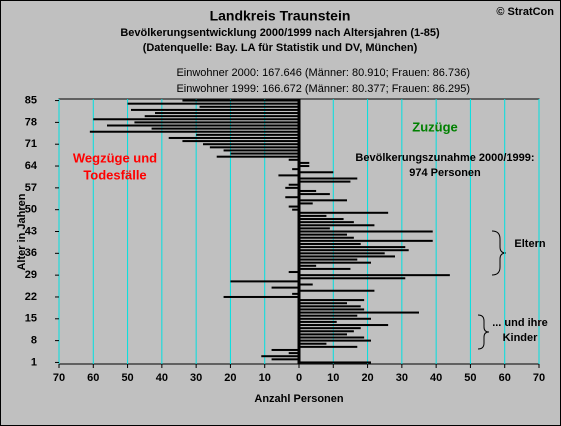  Describe the element at coordinates (31, 297) in the screenshot. I see `y-tick-label: 22` at that location.